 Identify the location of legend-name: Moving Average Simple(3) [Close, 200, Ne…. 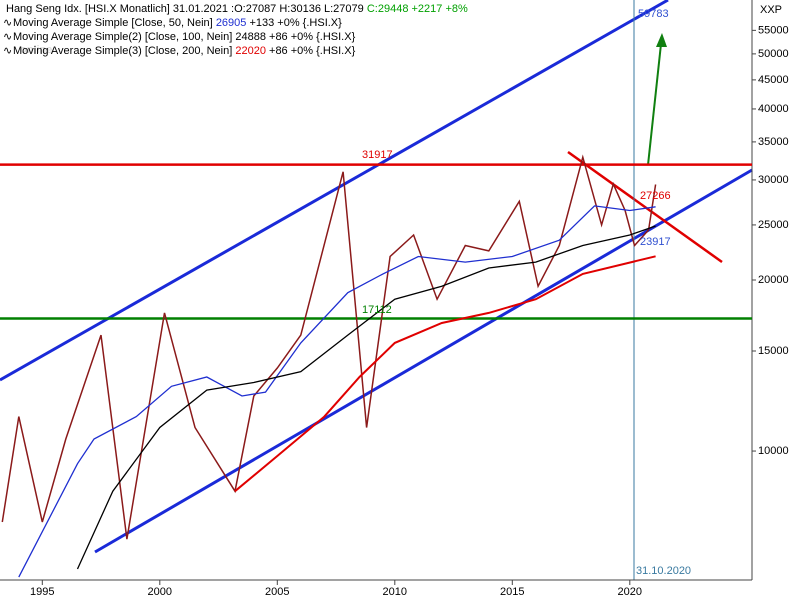
(122, 51).